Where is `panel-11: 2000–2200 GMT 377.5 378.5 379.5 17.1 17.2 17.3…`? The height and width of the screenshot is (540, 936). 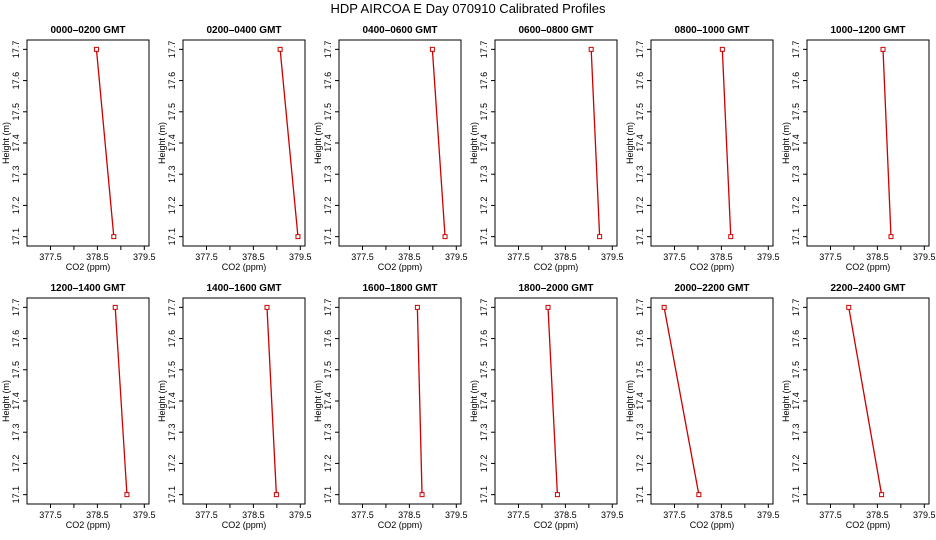 panel-11: 2000–2200 GMT 377.5 378.5 379.5 17.1 17.2 17.3… is located at coordinates (702, 406).